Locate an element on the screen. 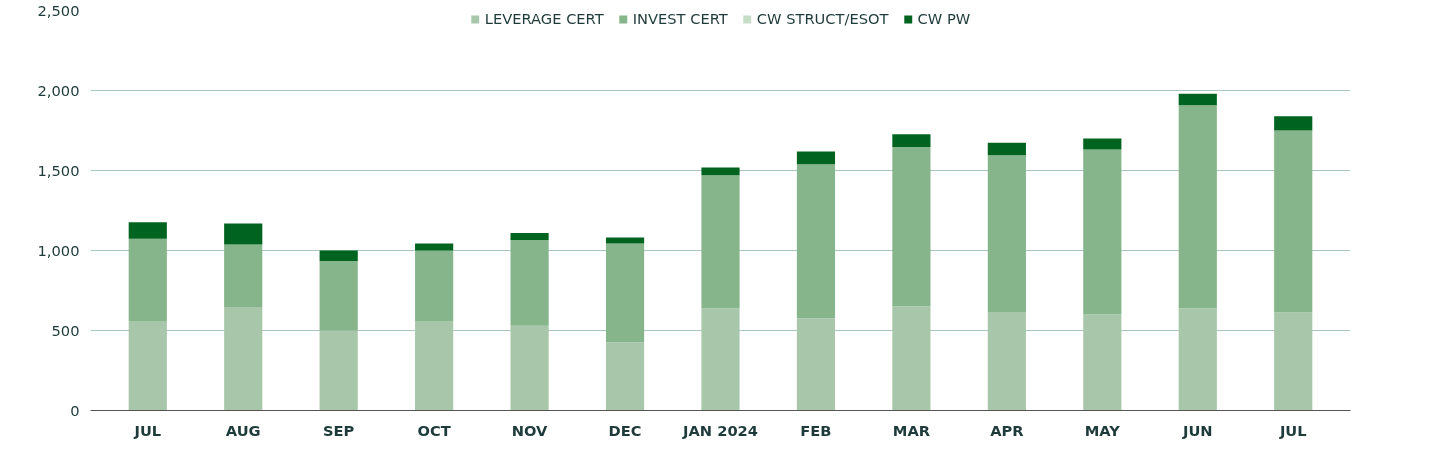 Image resolution: width=1442 pixels, height=468 pixels. y-tick-label: 1,500 is located at coordinates (58, 170).